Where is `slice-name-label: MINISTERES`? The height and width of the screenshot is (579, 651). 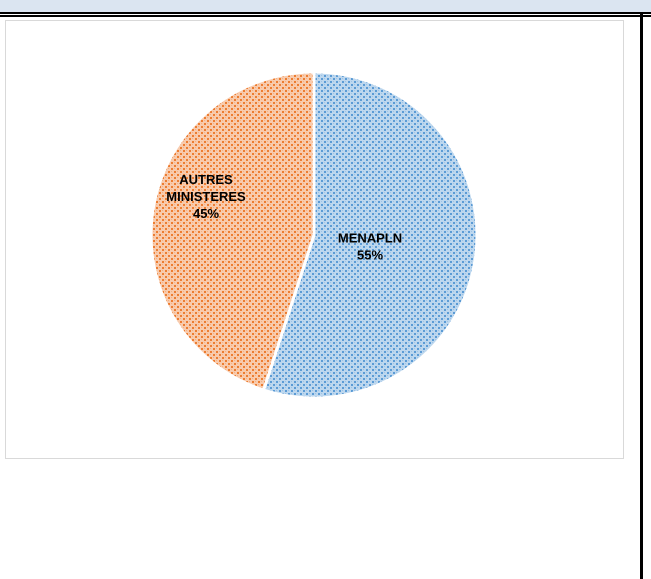
slice-name-label: MINISTERES is located at coordinates (206, 196).